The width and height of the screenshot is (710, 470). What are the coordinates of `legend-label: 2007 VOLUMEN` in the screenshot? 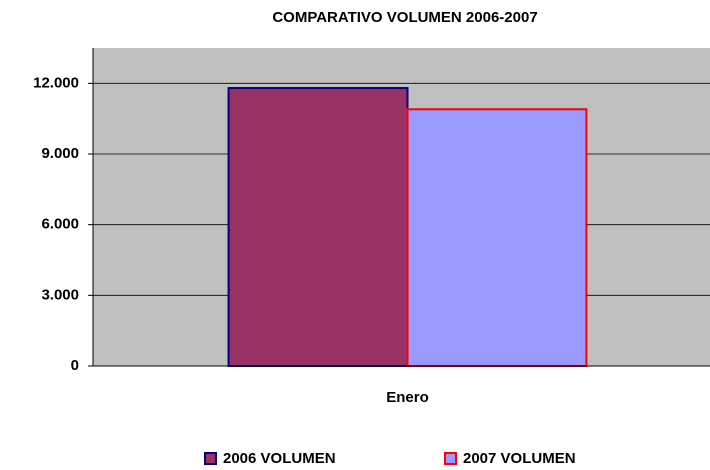 It's located at (519, 458).